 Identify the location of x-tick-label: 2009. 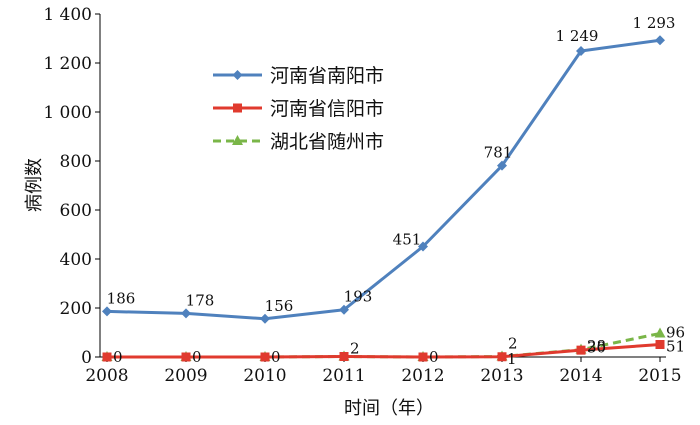
(185, 376).